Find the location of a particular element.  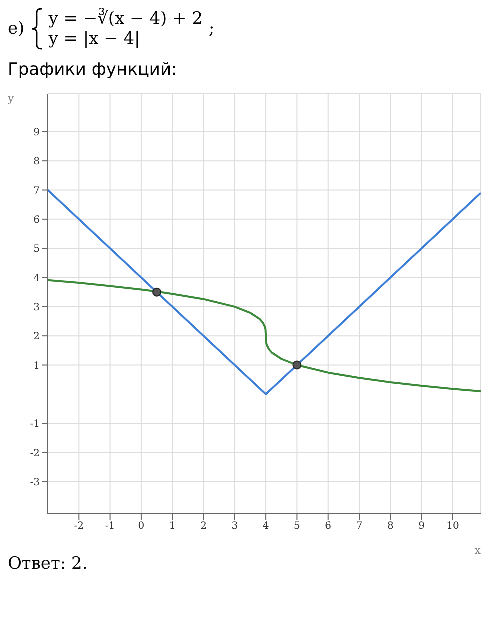

y-tick-label: -2 is located at coordinates (35, 454).